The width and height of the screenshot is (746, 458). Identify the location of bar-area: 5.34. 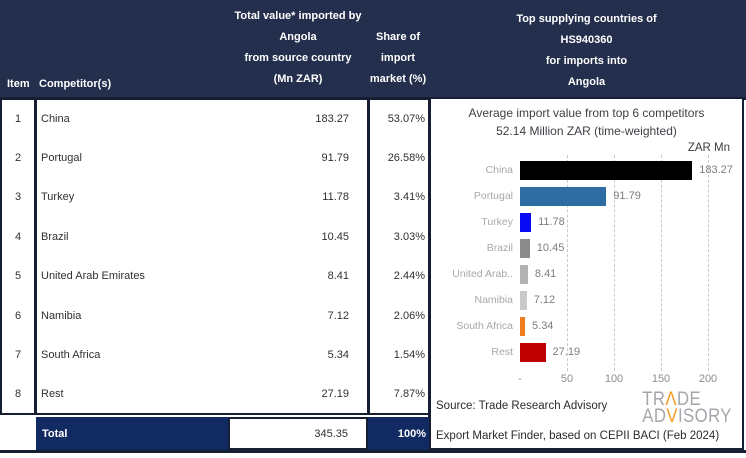
(631, 326).